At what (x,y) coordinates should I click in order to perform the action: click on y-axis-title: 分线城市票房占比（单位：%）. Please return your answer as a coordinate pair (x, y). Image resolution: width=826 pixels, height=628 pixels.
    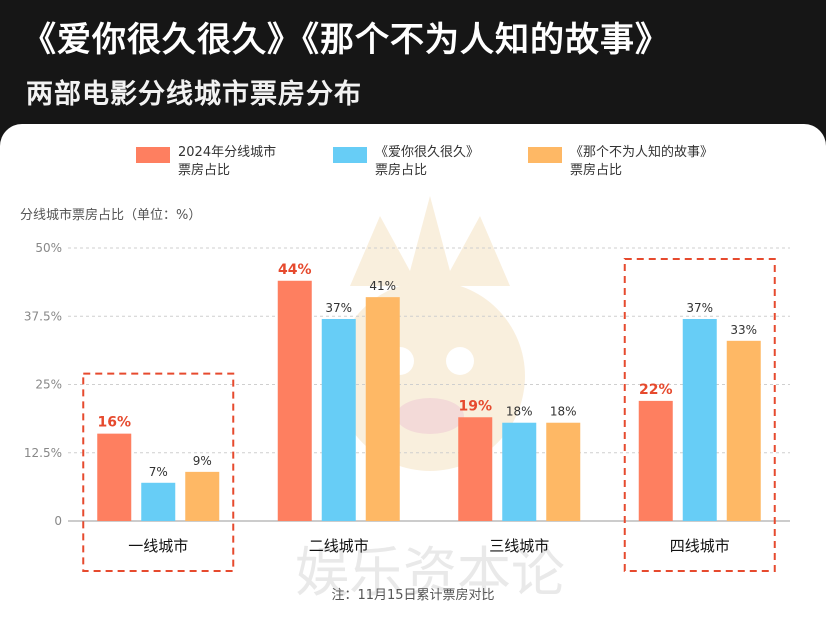
    Looking at the image, I should click on (111, 215).